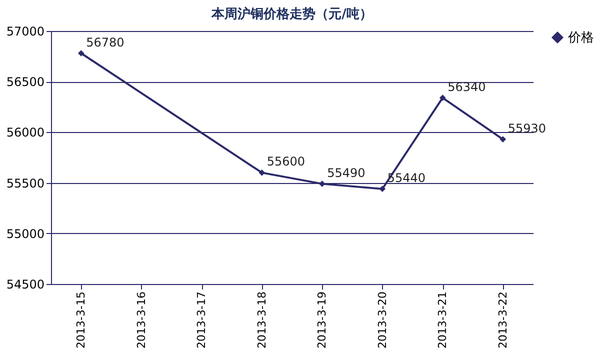  I want to click on x-tick-label: 2013-3-18, so click(261, 320).